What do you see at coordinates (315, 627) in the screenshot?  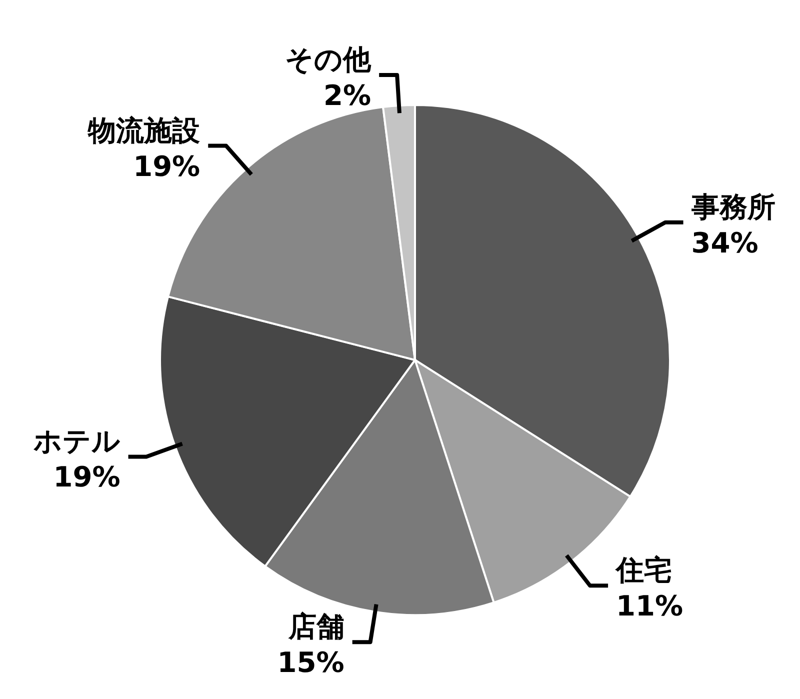 I see `slice-label: 店舗` at bounding box center [315, 627].